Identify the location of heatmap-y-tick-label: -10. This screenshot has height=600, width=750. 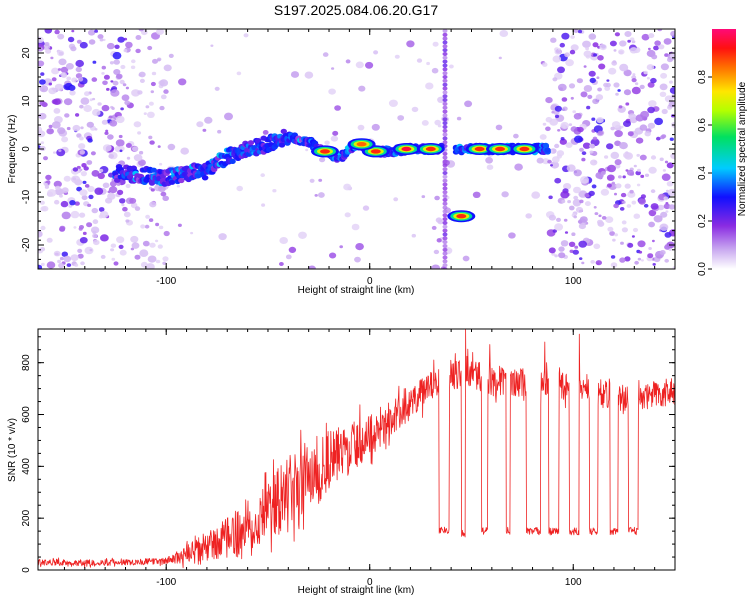
(26, 196).